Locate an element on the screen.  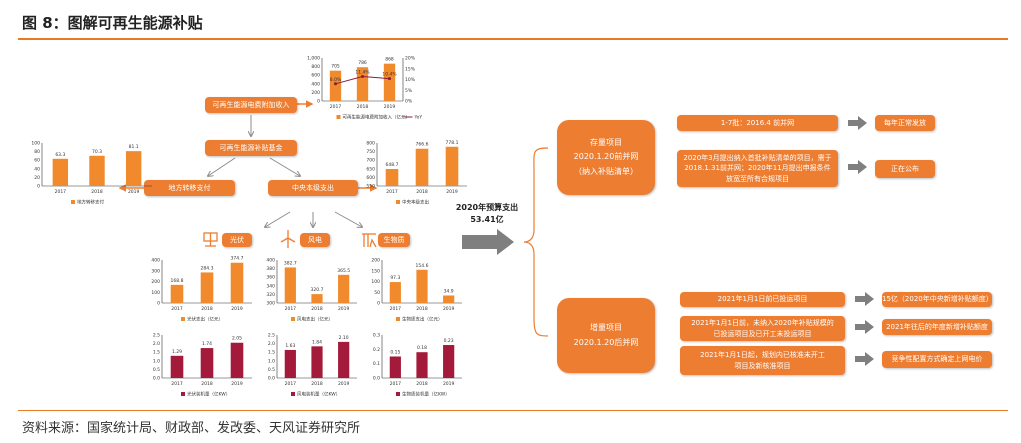
footer-divider is located at coordinates (513, 410).